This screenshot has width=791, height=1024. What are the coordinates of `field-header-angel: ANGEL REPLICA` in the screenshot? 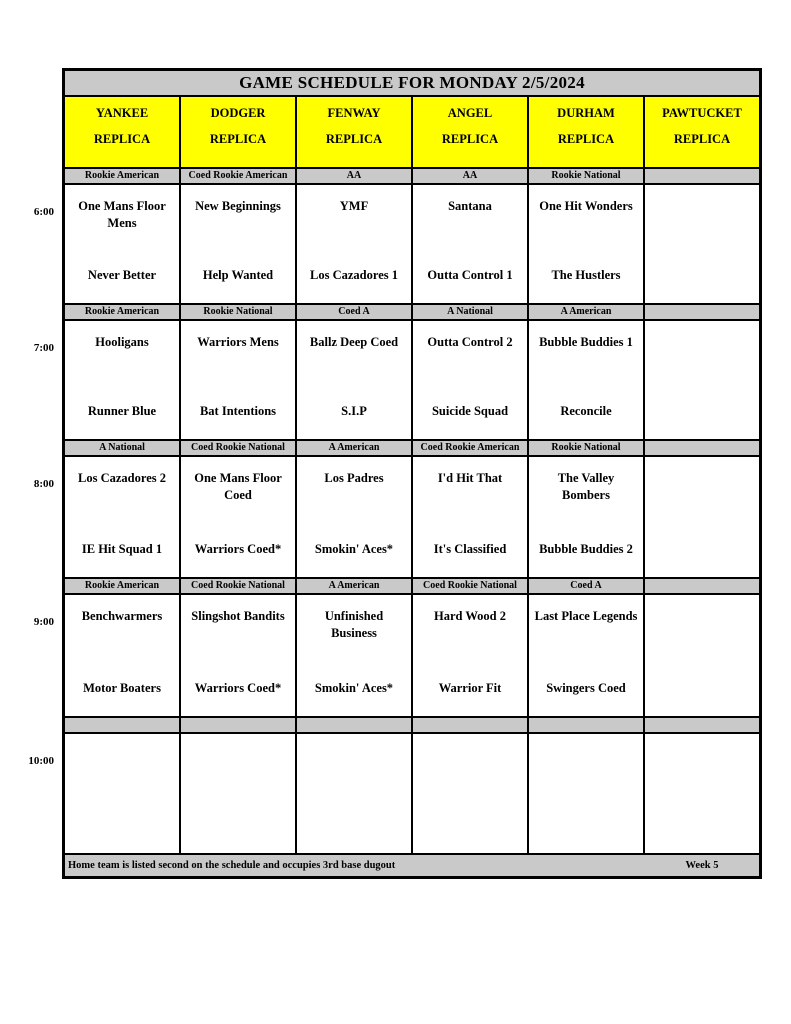 It's located at (470, 132).